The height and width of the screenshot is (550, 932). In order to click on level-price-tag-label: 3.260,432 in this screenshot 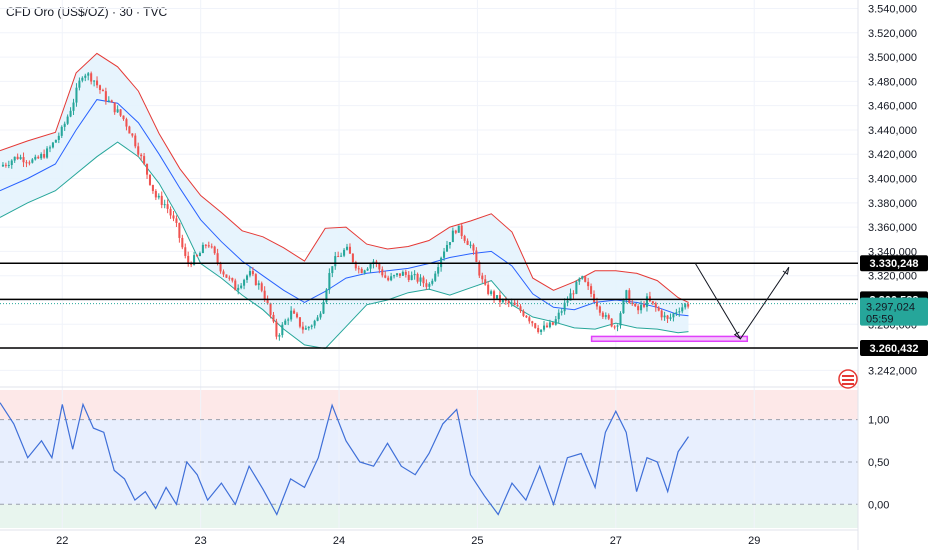, I will do `click(894, 349)`.